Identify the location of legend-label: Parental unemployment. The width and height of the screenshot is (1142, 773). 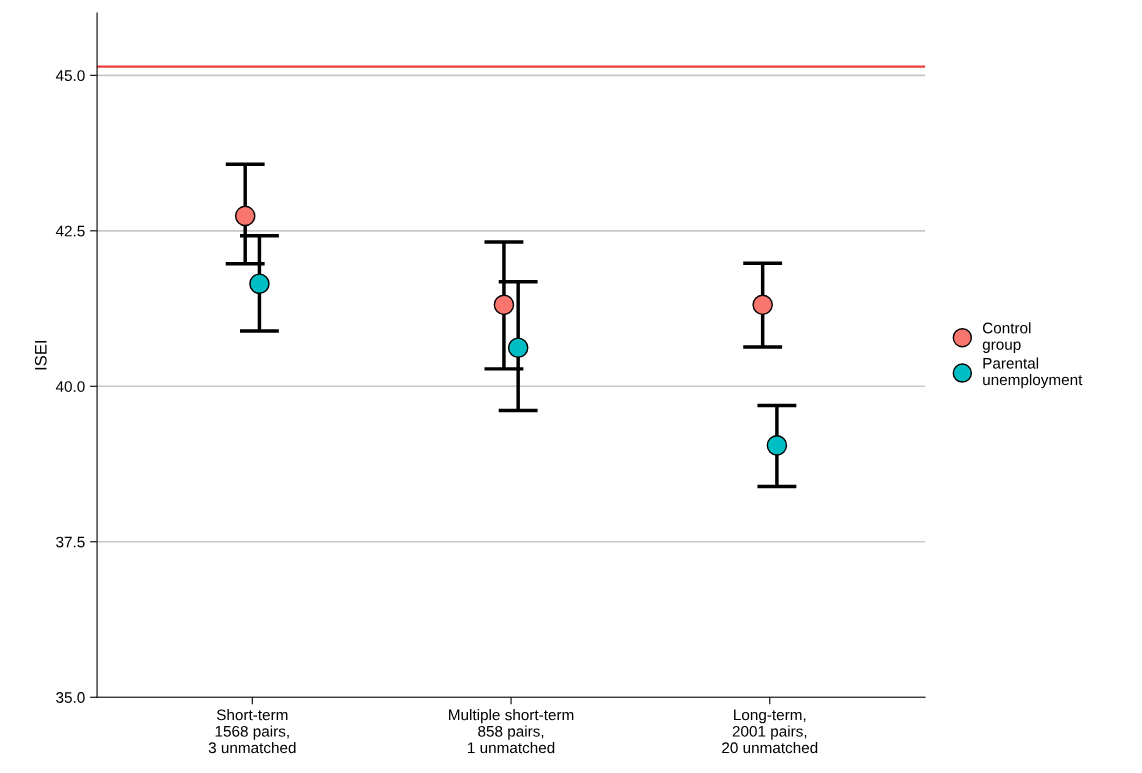
(1033, 373).